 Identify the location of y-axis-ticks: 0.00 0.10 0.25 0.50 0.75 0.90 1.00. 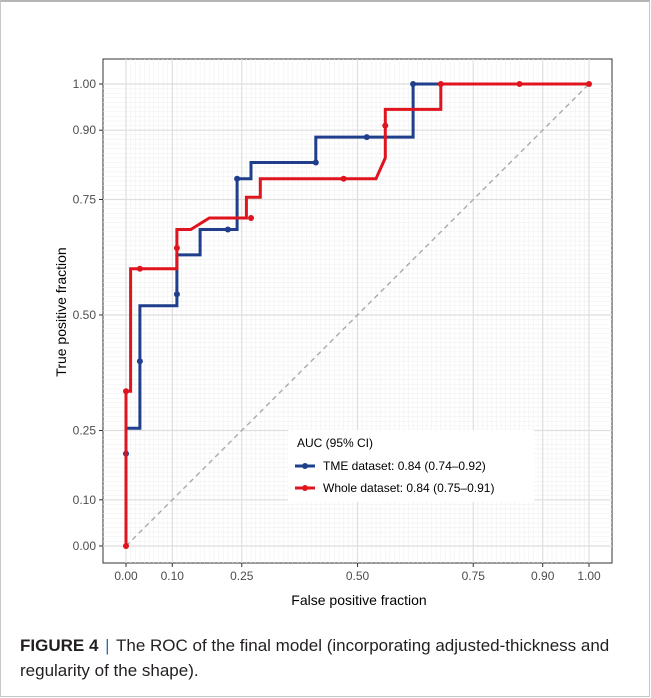
(88, 315).